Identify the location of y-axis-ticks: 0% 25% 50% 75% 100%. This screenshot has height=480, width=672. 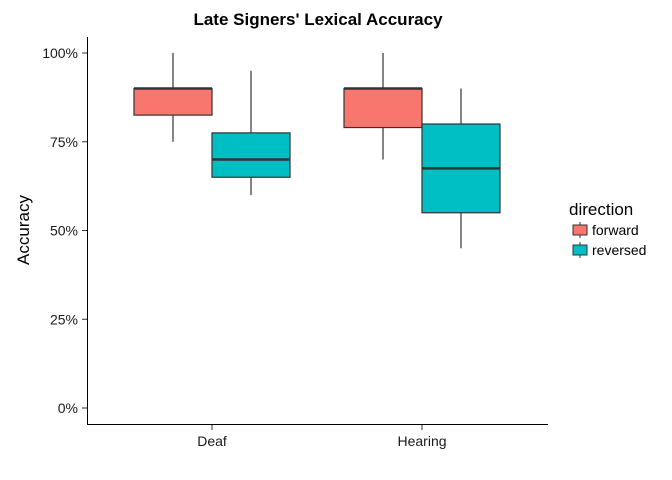
(64, 230).